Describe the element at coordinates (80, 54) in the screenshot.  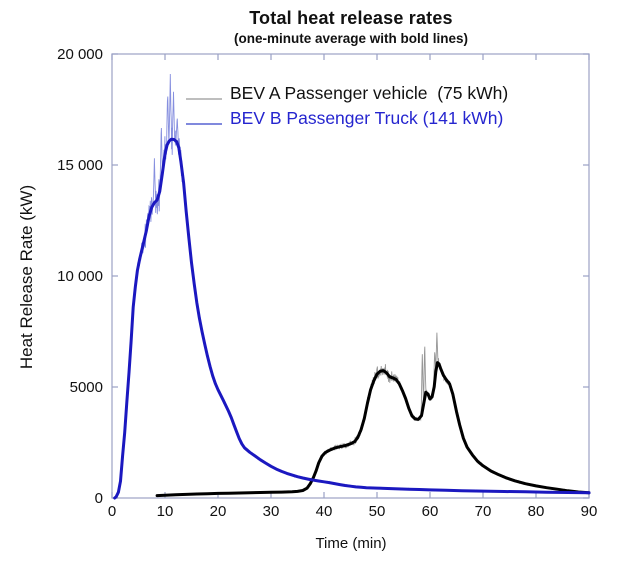
I see `y-tick-label: 20 000` at that location.